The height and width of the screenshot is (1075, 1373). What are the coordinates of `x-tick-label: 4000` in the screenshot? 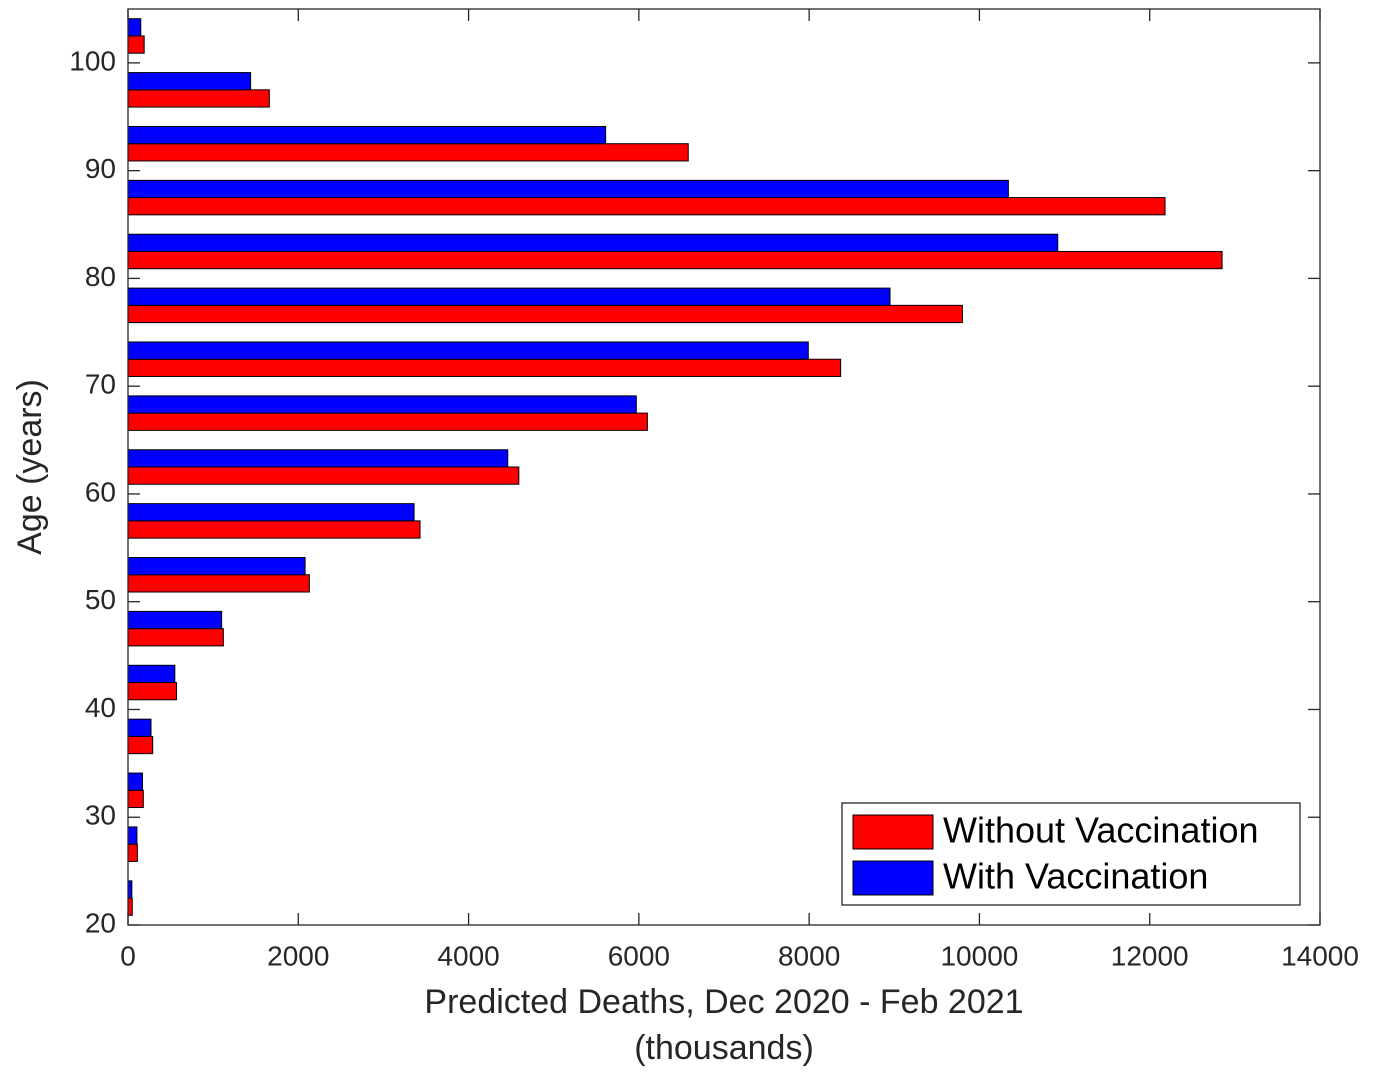 It's located at (468, 955).